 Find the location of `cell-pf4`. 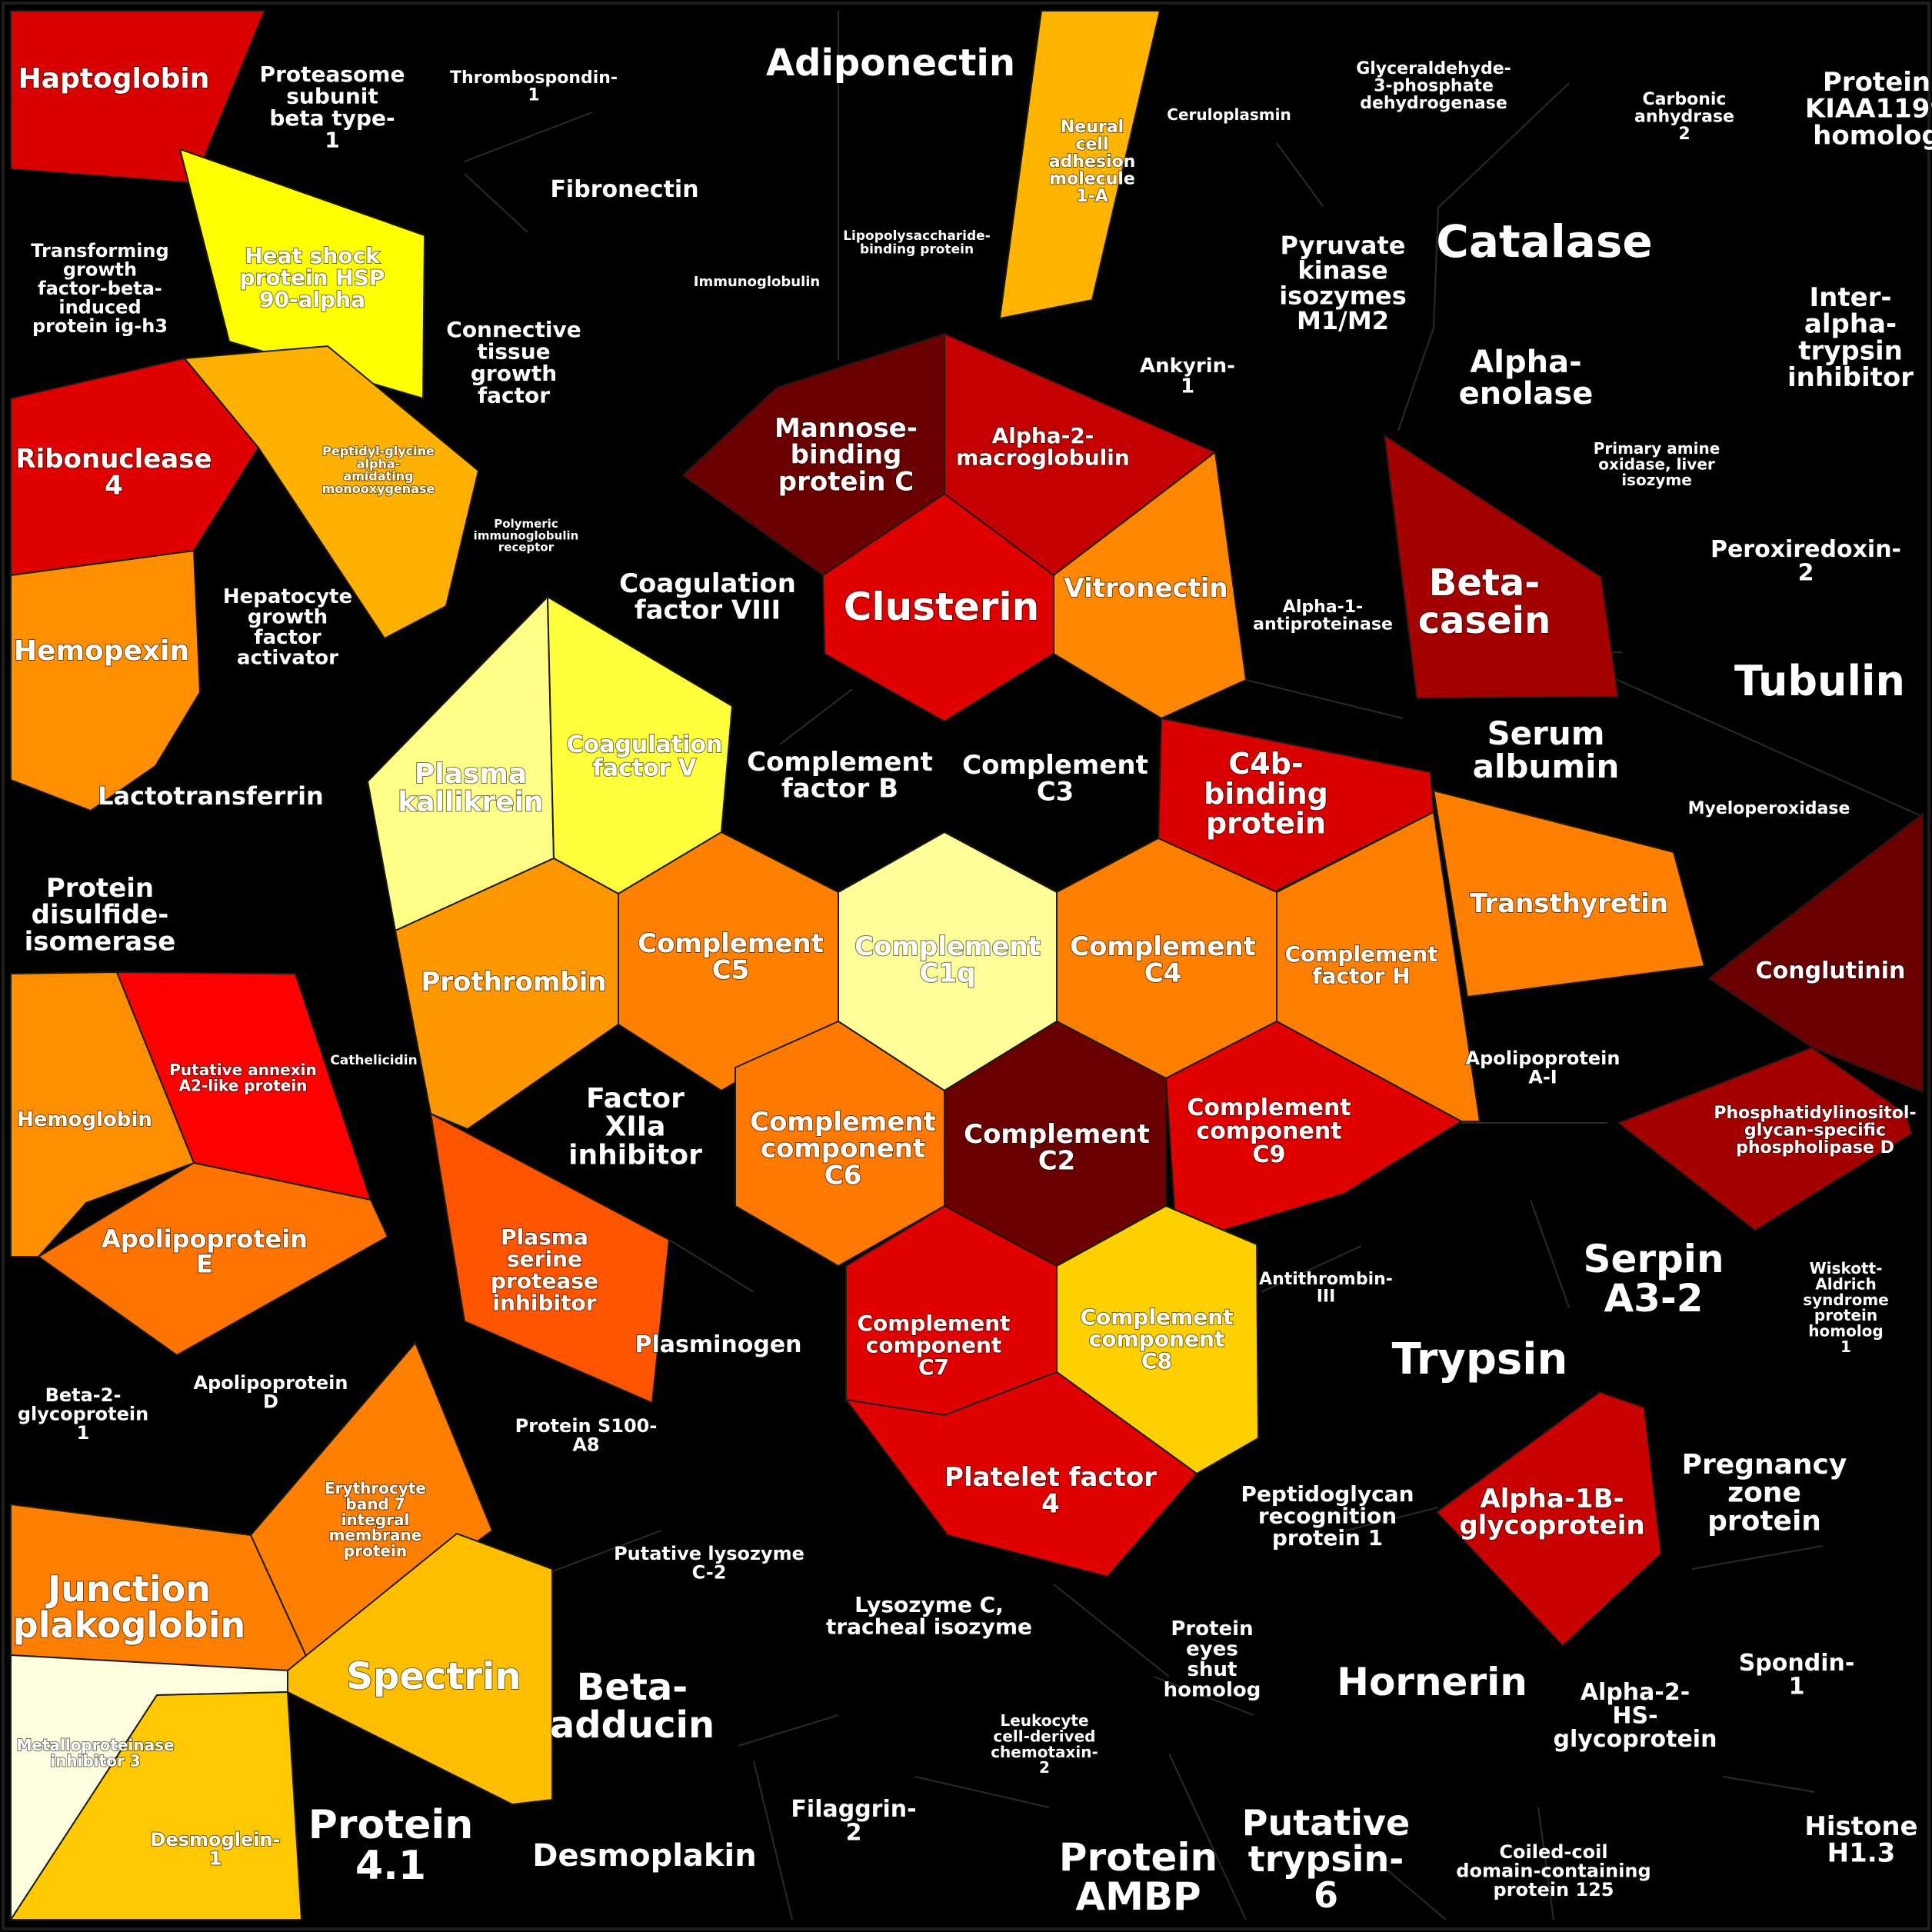

cell-pf4 is located at coordinates (1021, 1474).